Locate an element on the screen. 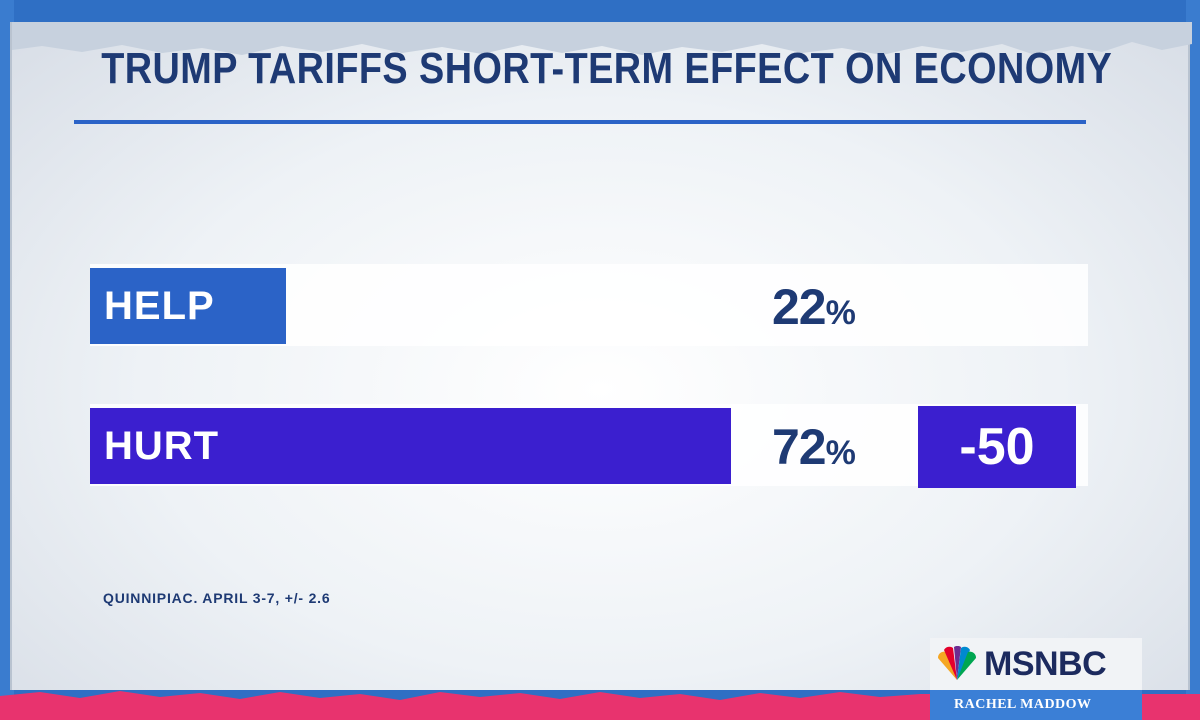  value-label-help: 22% is located at coordinates (814, 307).